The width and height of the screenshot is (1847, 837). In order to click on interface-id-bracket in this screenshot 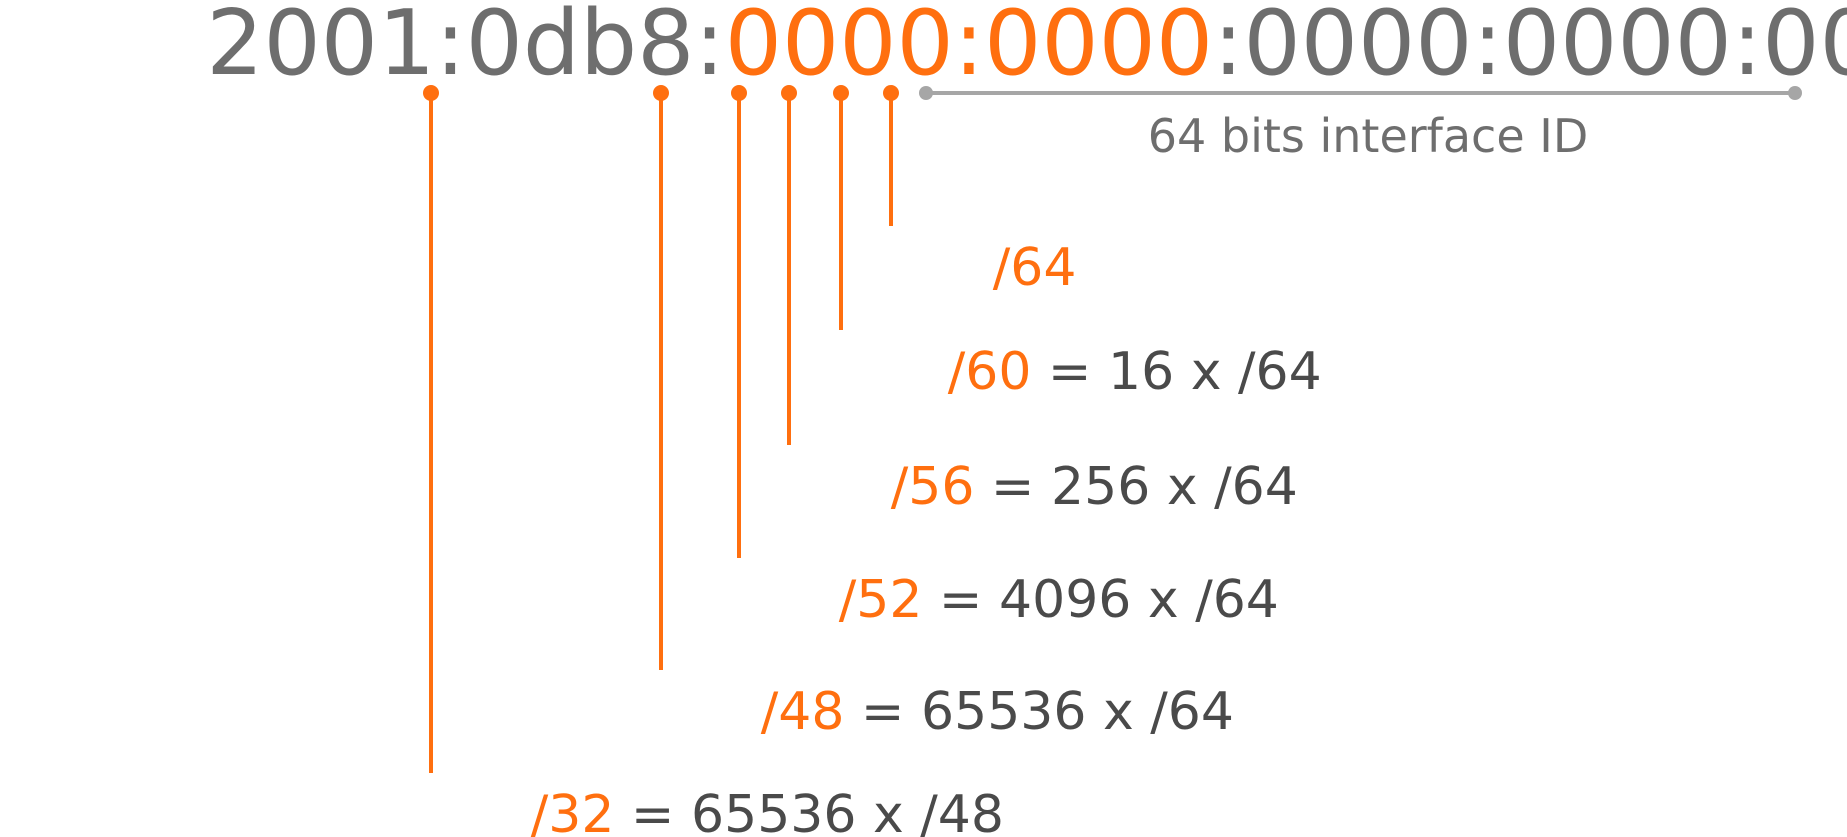, I will do `click(1360, 93)`.